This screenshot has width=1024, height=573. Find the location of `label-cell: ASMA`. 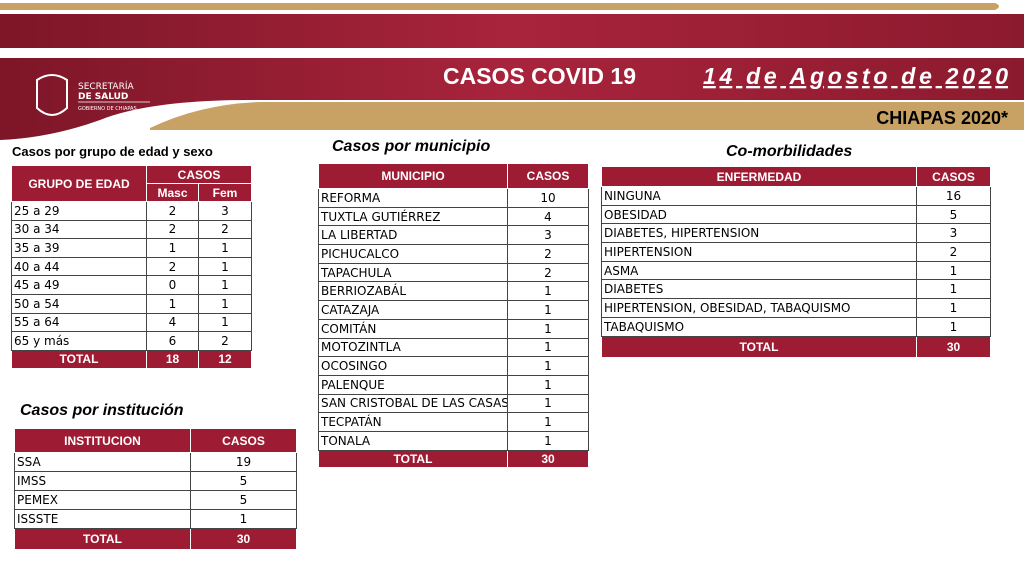

label-cell: ASMA is located at coordinates (759, 270).